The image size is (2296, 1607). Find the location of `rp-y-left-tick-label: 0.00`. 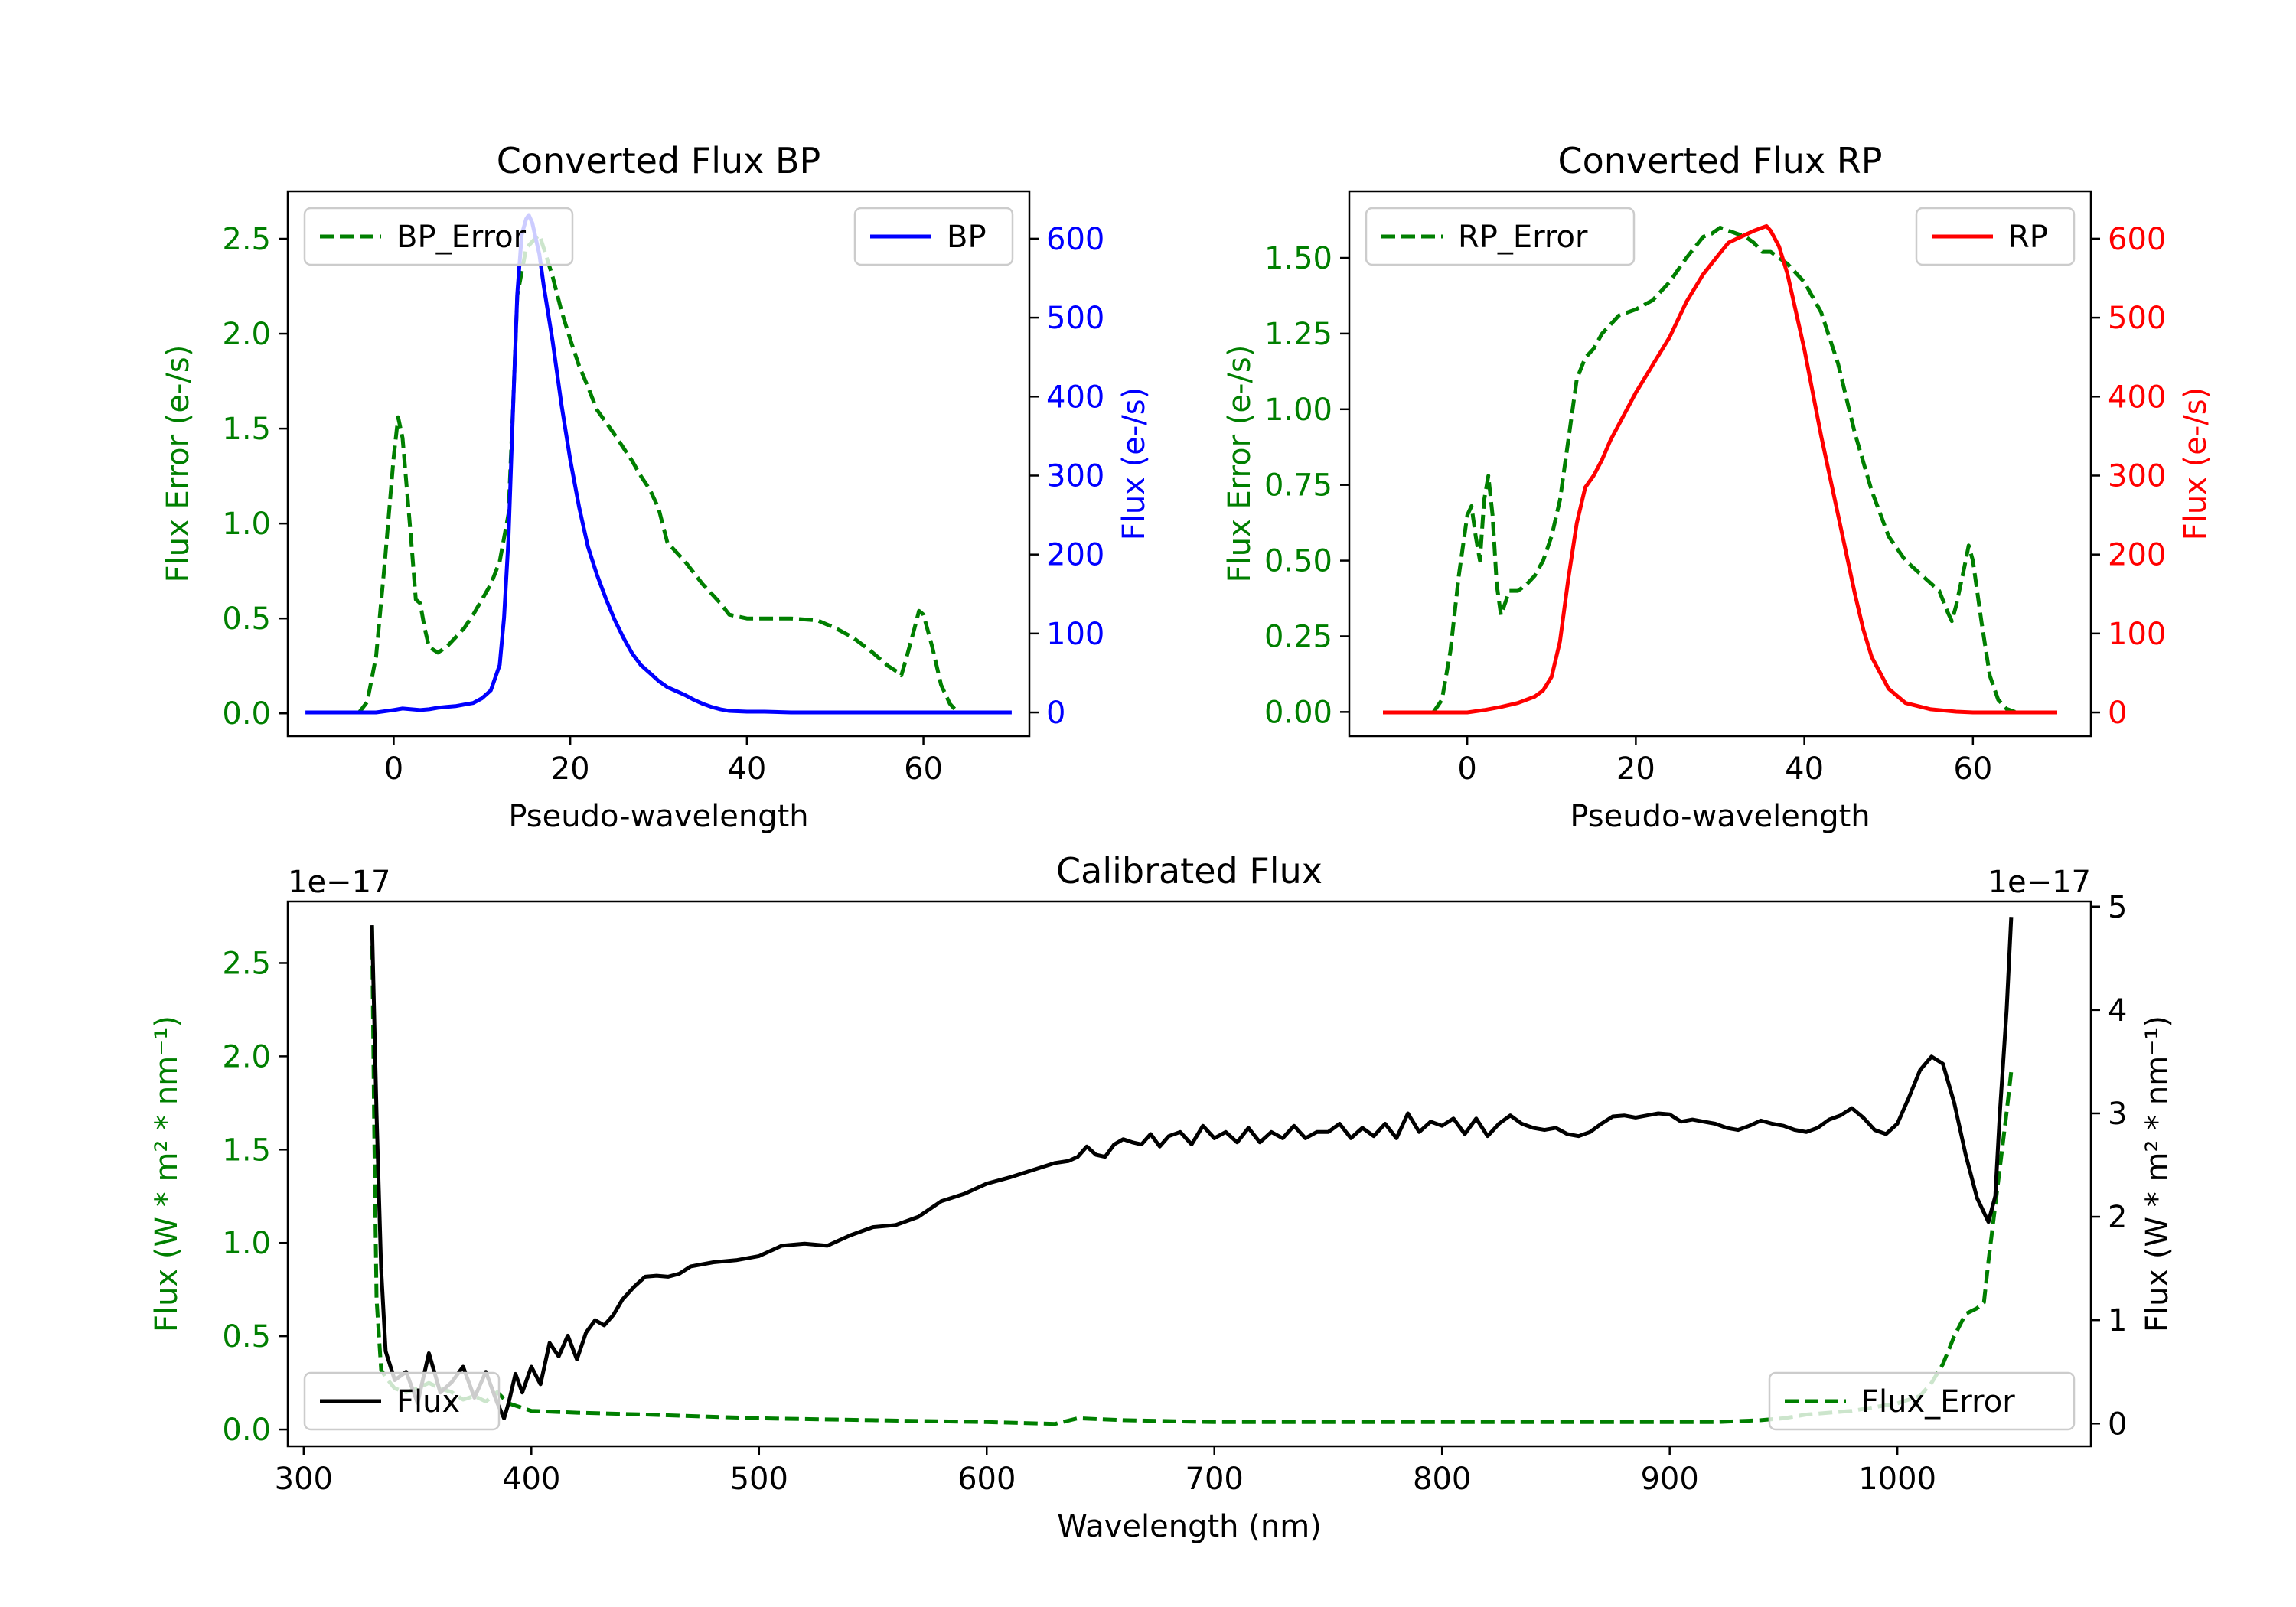

rp-y-left-tick-label: 0.00 is located at coordinates (1298, 712).